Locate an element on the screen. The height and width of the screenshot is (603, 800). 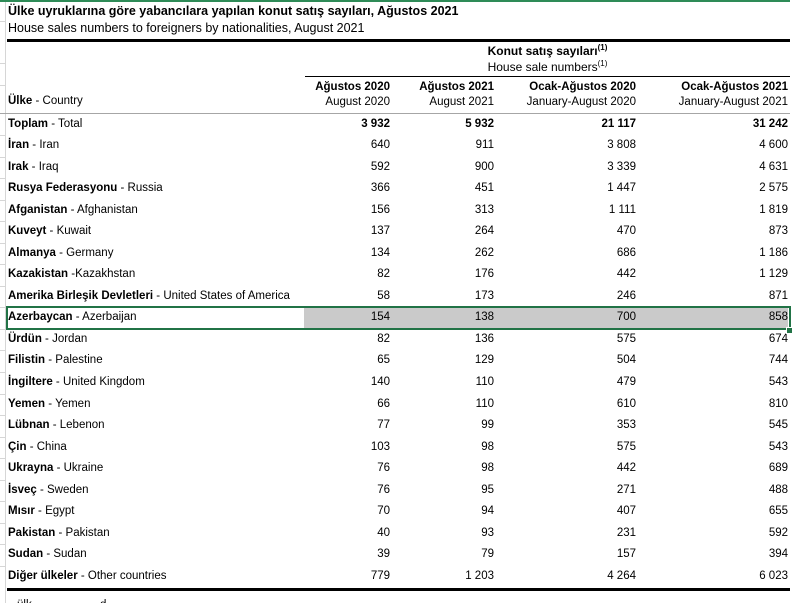
cell-value: 2 575 is located at coordinates (773, 188).